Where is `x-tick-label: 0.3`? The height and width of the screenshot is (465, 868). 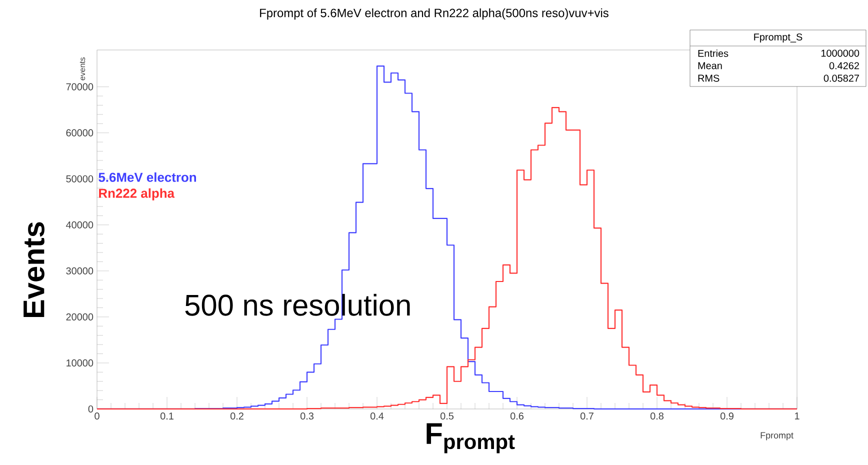 x-tick-label: 0.3 is located at coordinates (307, 416).